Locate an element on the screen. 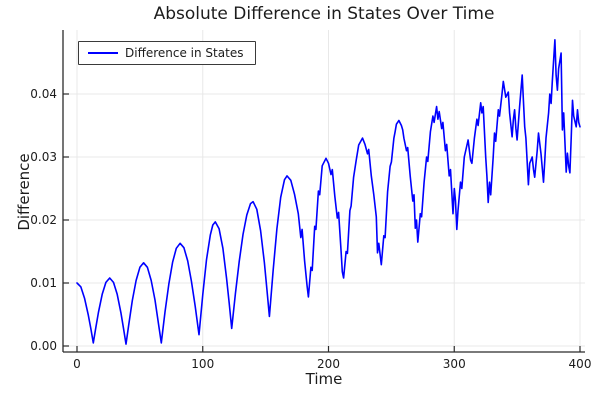 The height and width of the screenshot is (400, 600). x-tick-label: 0 is located at coordinates (77, 364).